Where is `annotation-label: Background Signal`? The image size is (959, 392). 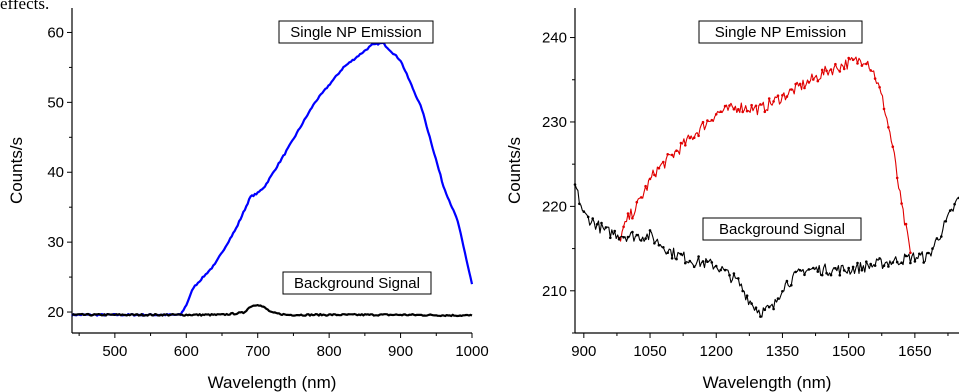
annotation-label: Background Signal is located at coordinates (357, 283).